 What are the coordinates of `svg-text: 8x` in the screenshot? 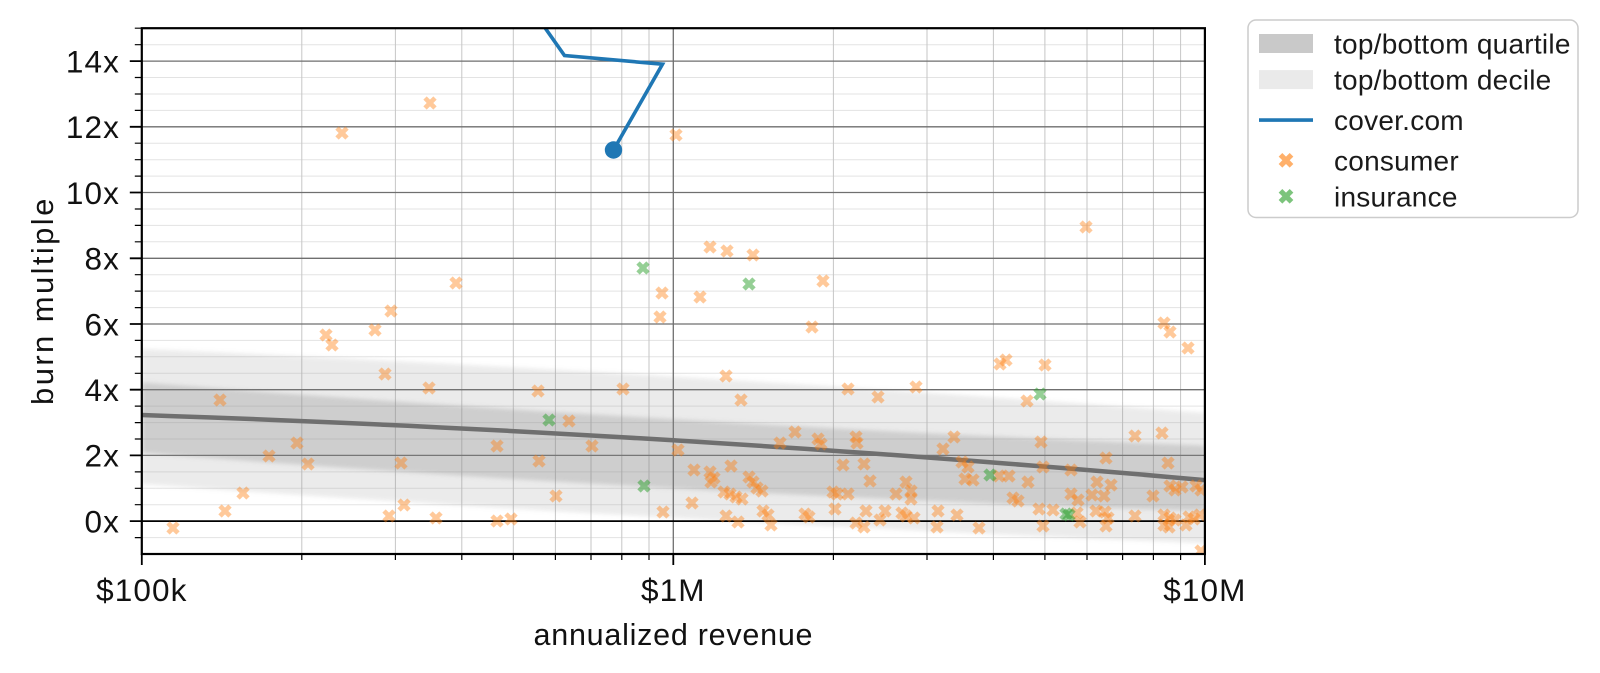 It's located at (102, 259).